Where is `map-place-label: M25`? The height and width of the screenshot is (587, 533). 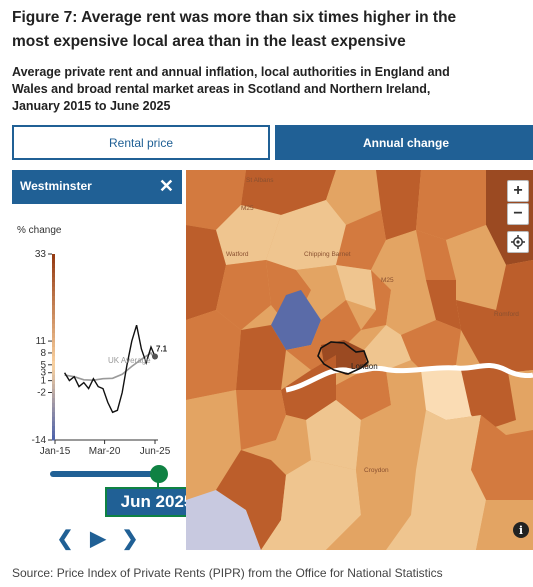 map-place-label: M25 is located at coordinates (387, 280).